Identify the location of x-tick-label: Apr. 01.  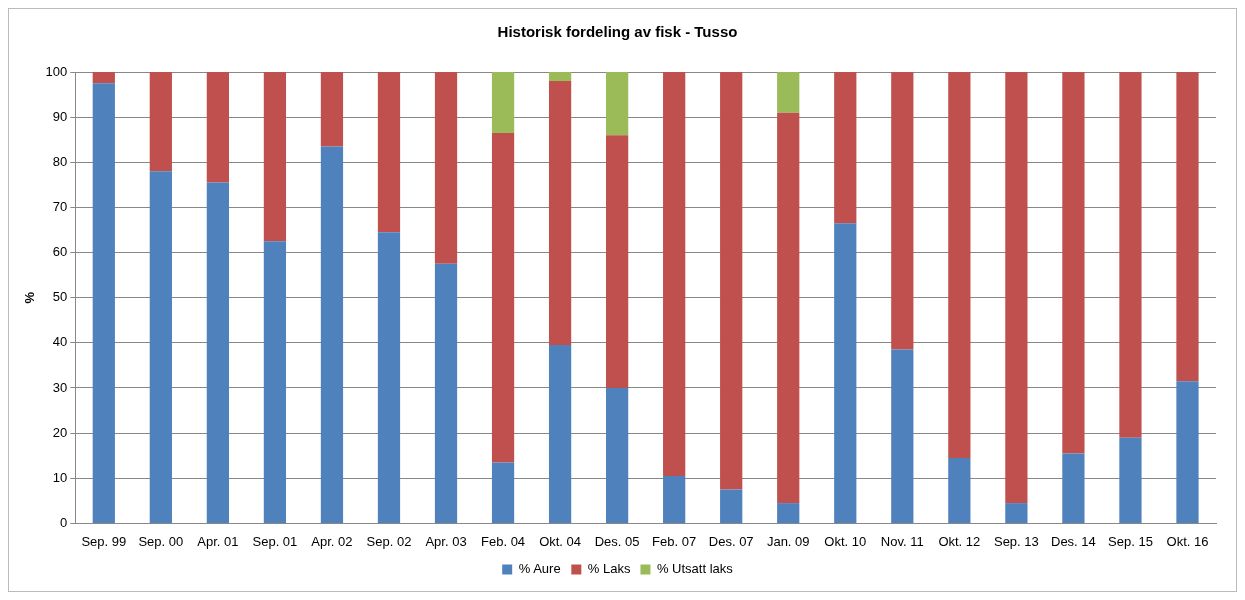
(218, 541).